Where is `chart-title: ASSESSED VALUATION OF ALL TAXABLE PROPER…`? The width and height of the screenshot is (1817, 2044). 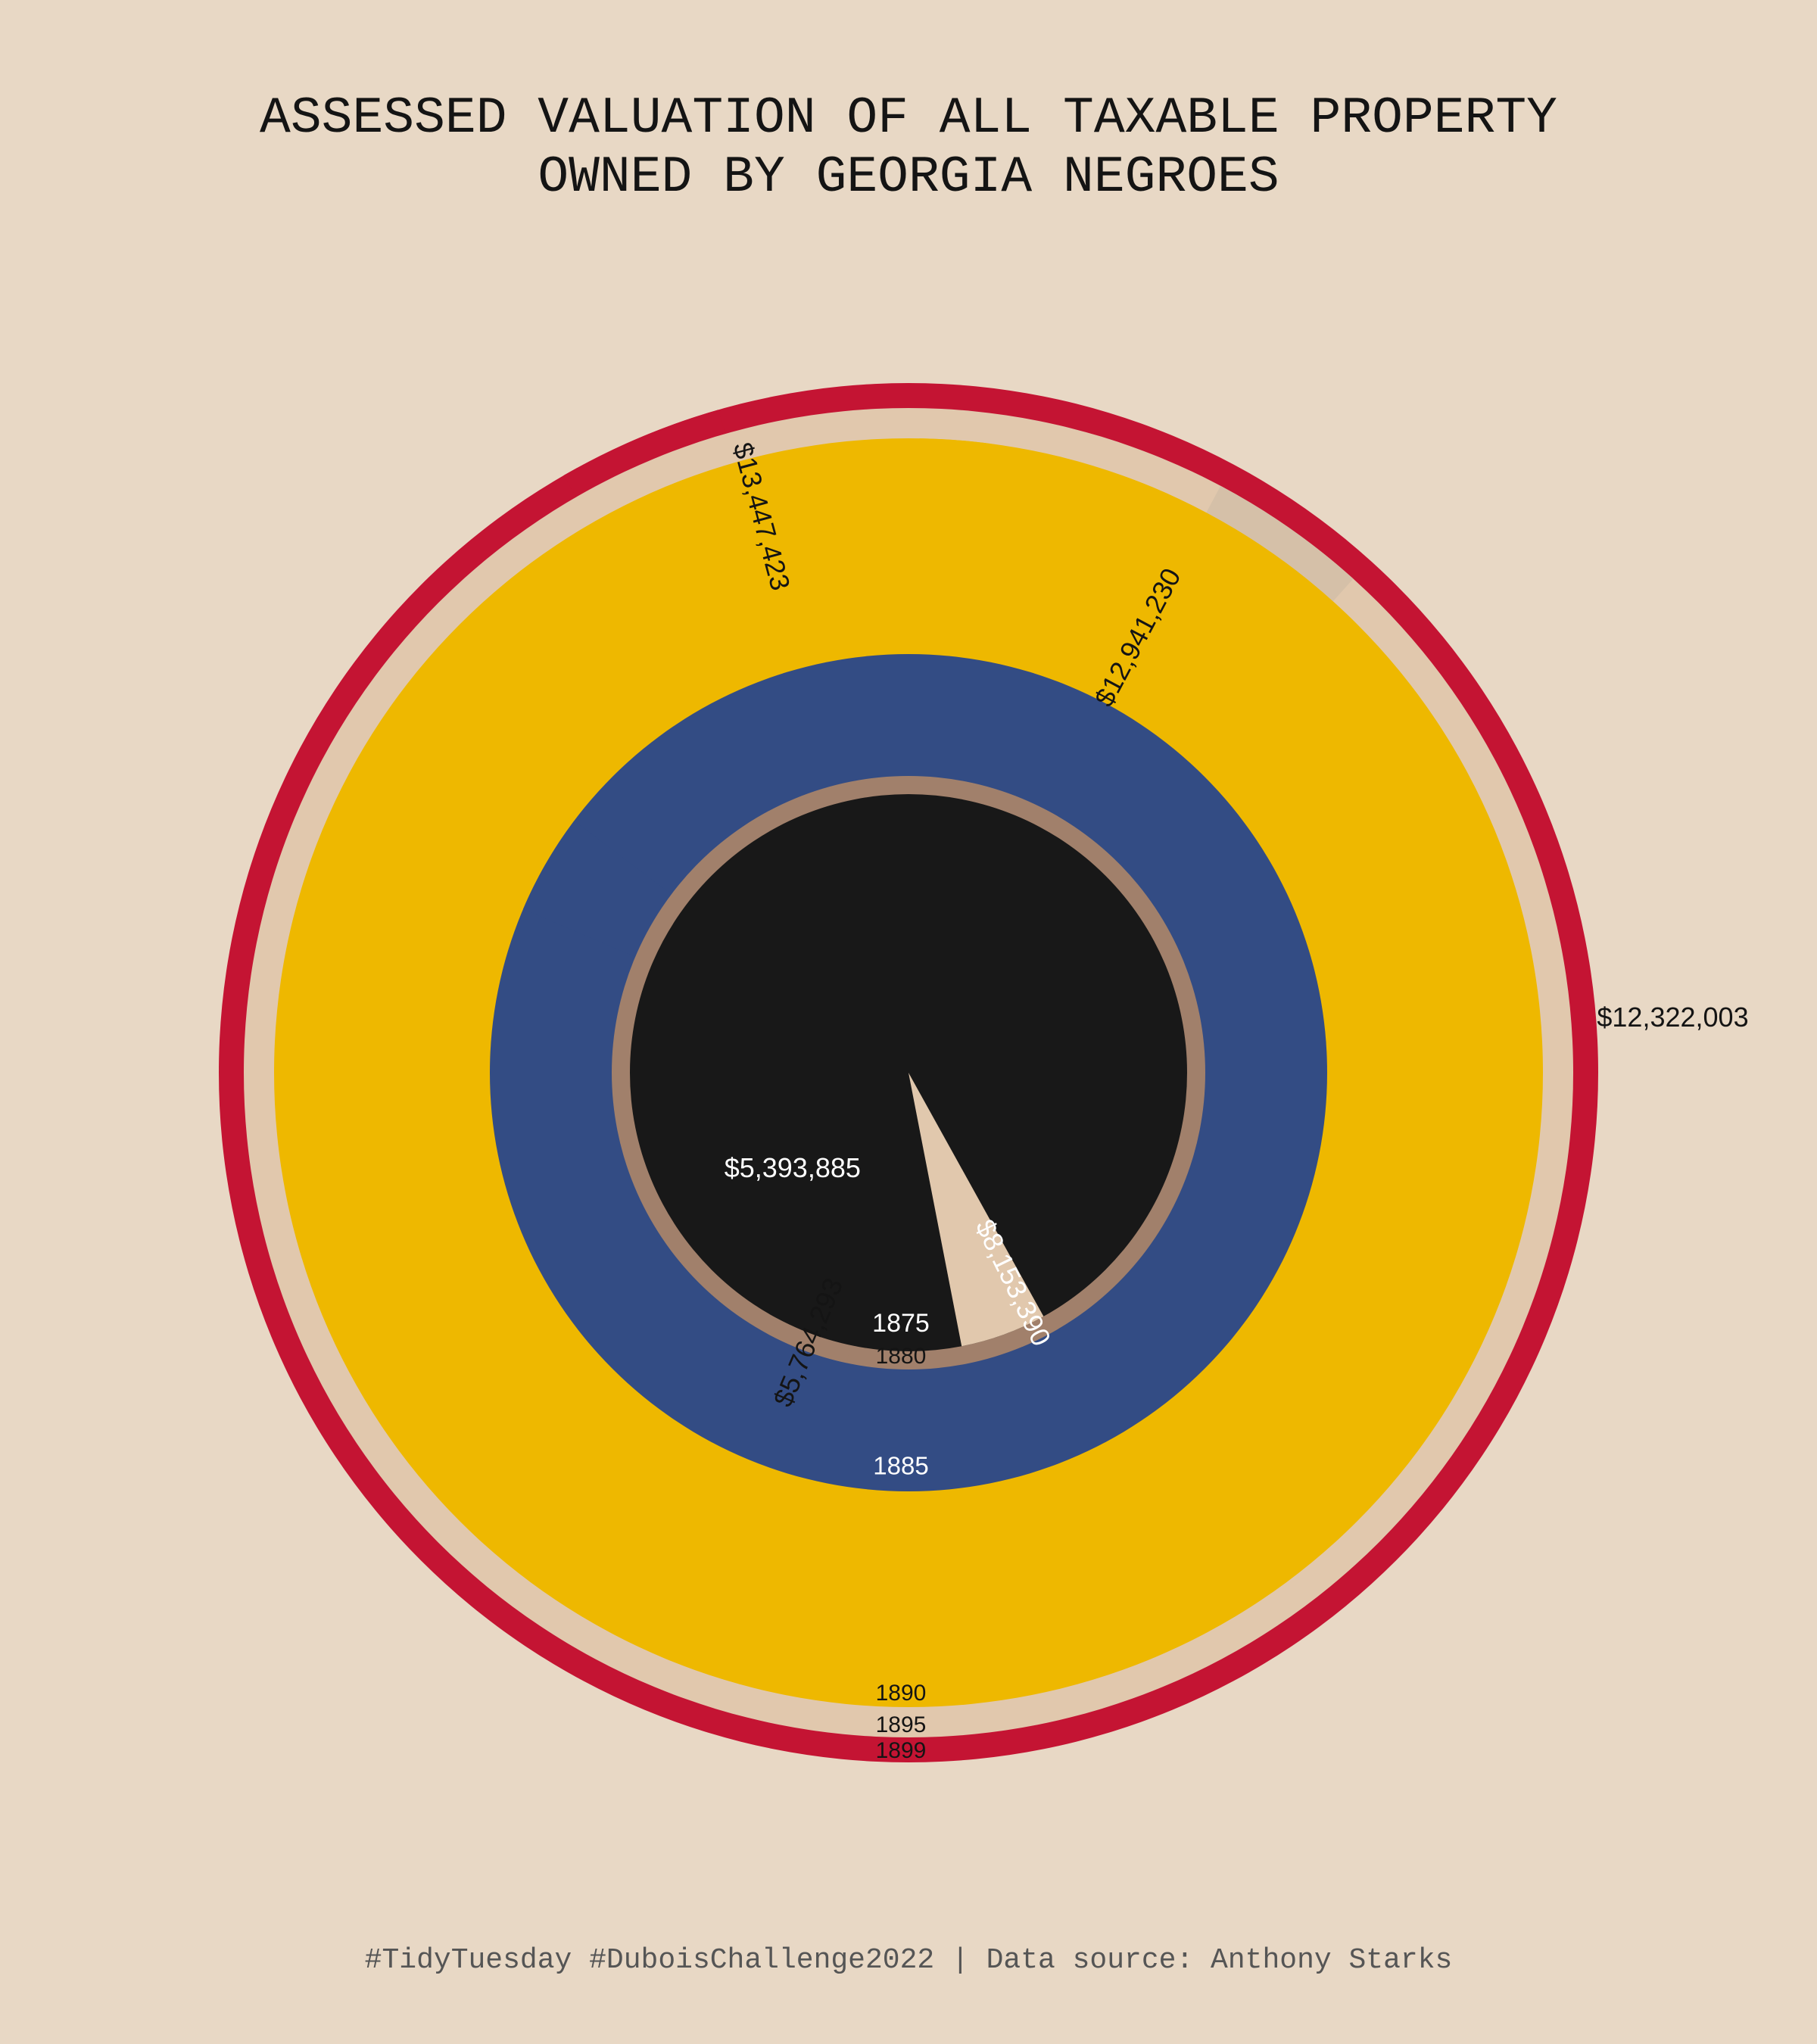 chart-title: ASSESSED VALUATION OF ALL TAXABLE PROPER… is located at coordinates (908, 148).